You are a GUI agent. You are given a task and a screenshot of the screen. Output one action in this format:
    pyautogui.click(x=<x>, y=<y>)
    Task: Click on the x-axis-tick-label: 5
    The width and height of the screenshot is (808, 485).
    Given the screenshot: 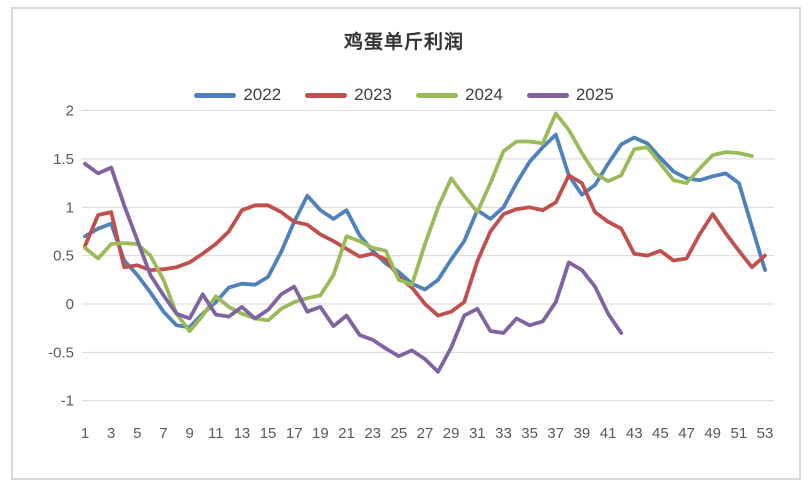 What is the action you would take?
    pyautogui.click(x=137, y=433)
    